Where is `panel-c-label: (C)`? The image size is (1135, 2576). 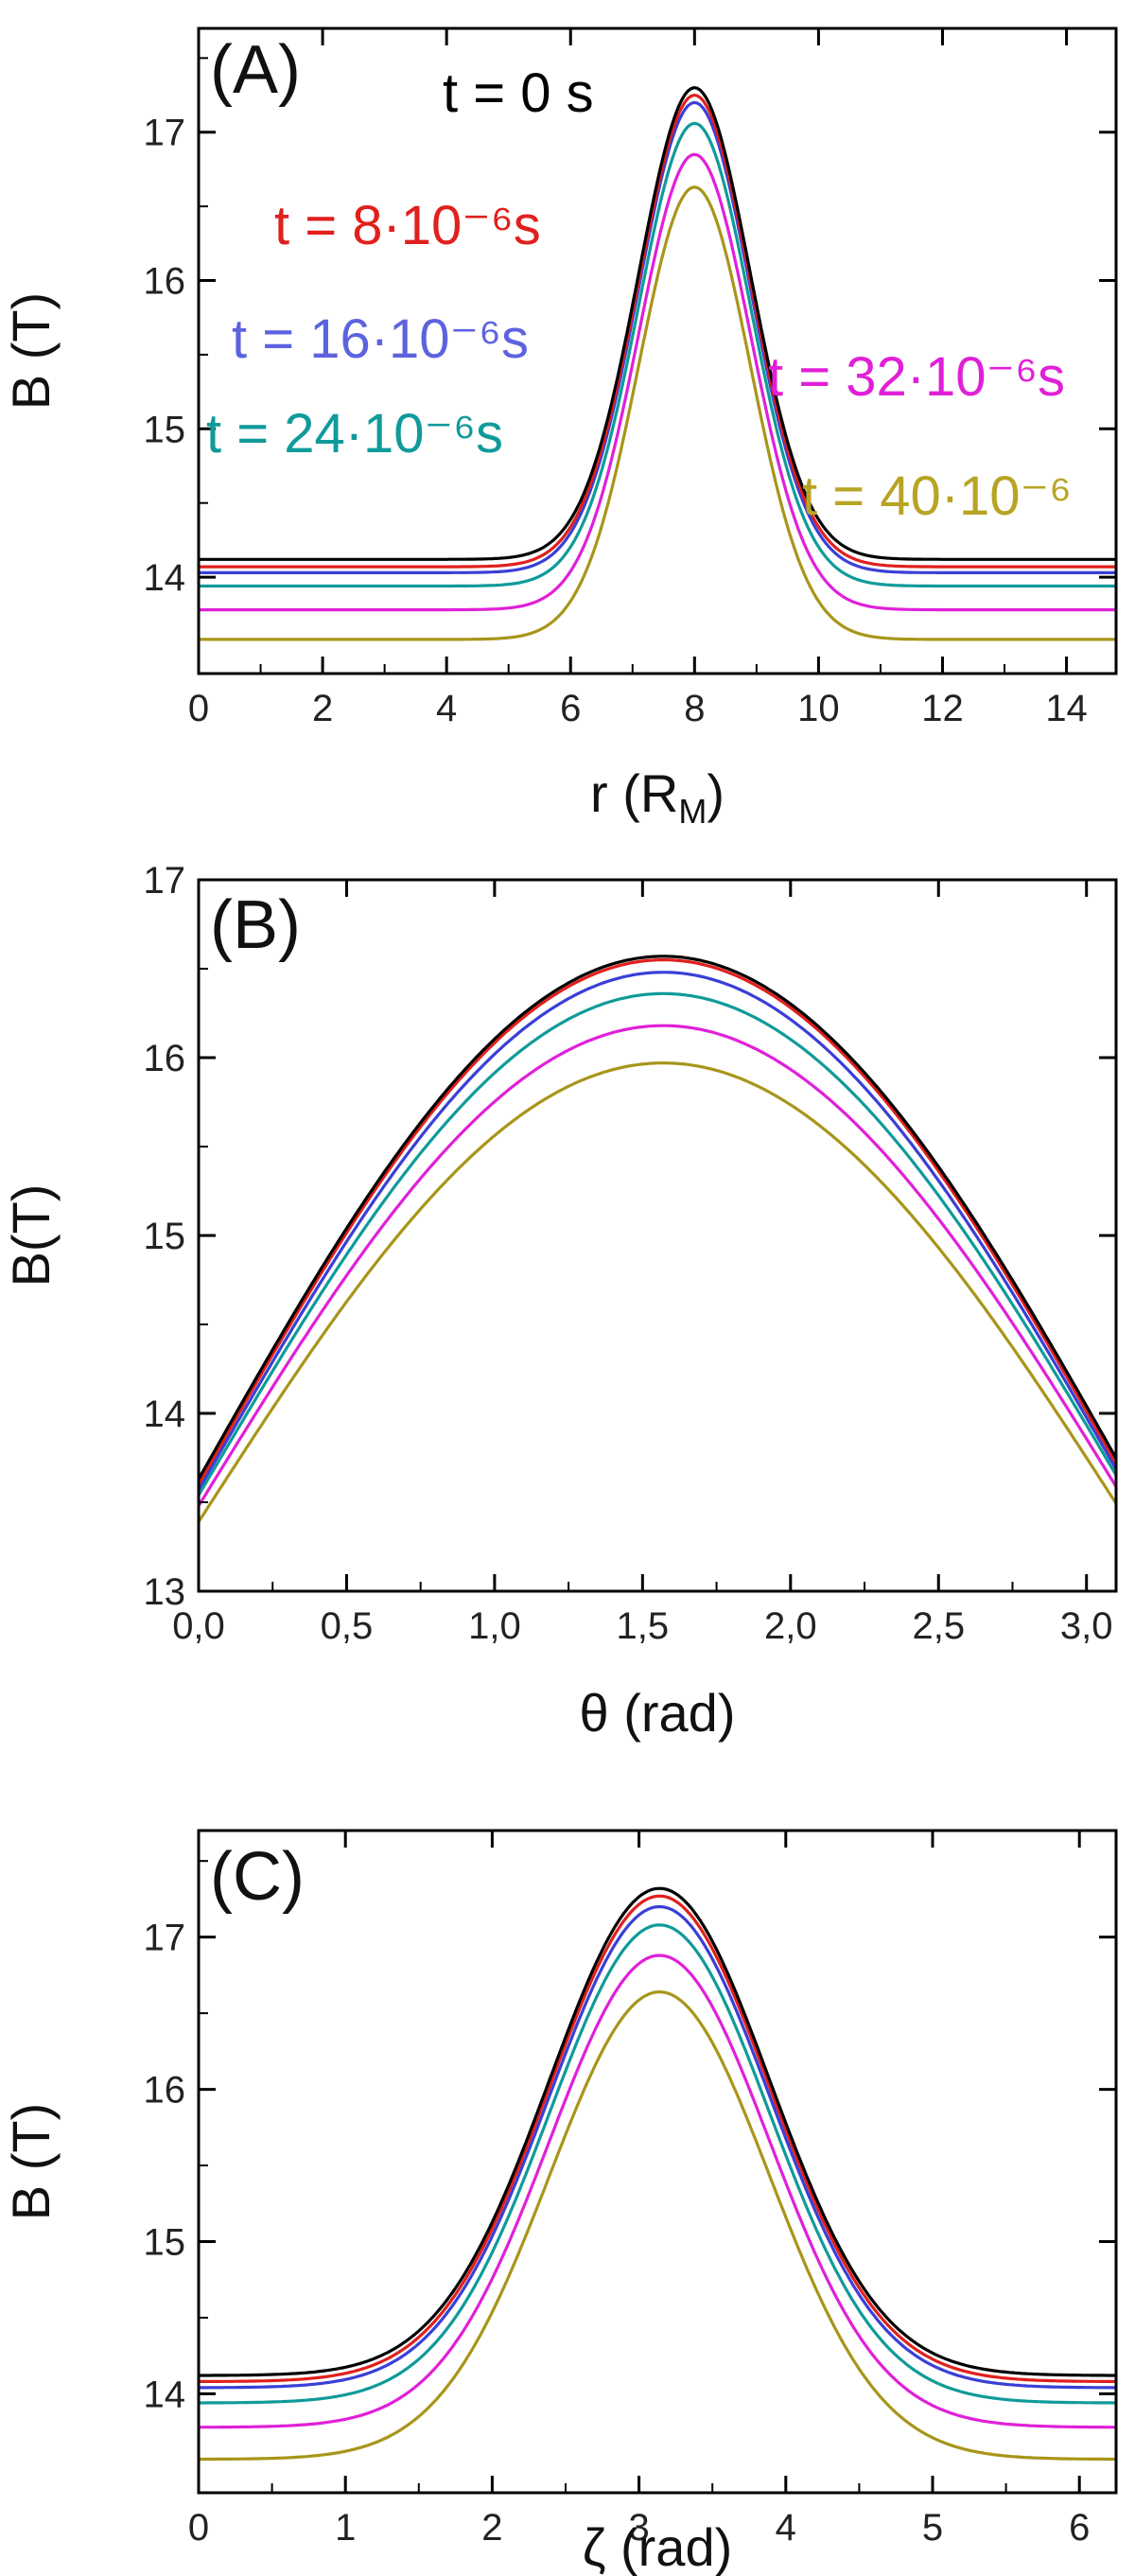 panel-c-label: (C) is located at coordinates (257, 1877).